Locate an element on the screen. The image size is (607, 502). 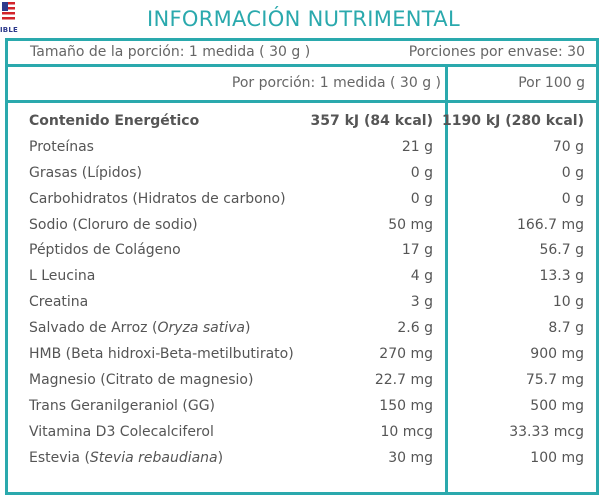
value-per-serving: 2.6 g is located at coordinates (415, 328).